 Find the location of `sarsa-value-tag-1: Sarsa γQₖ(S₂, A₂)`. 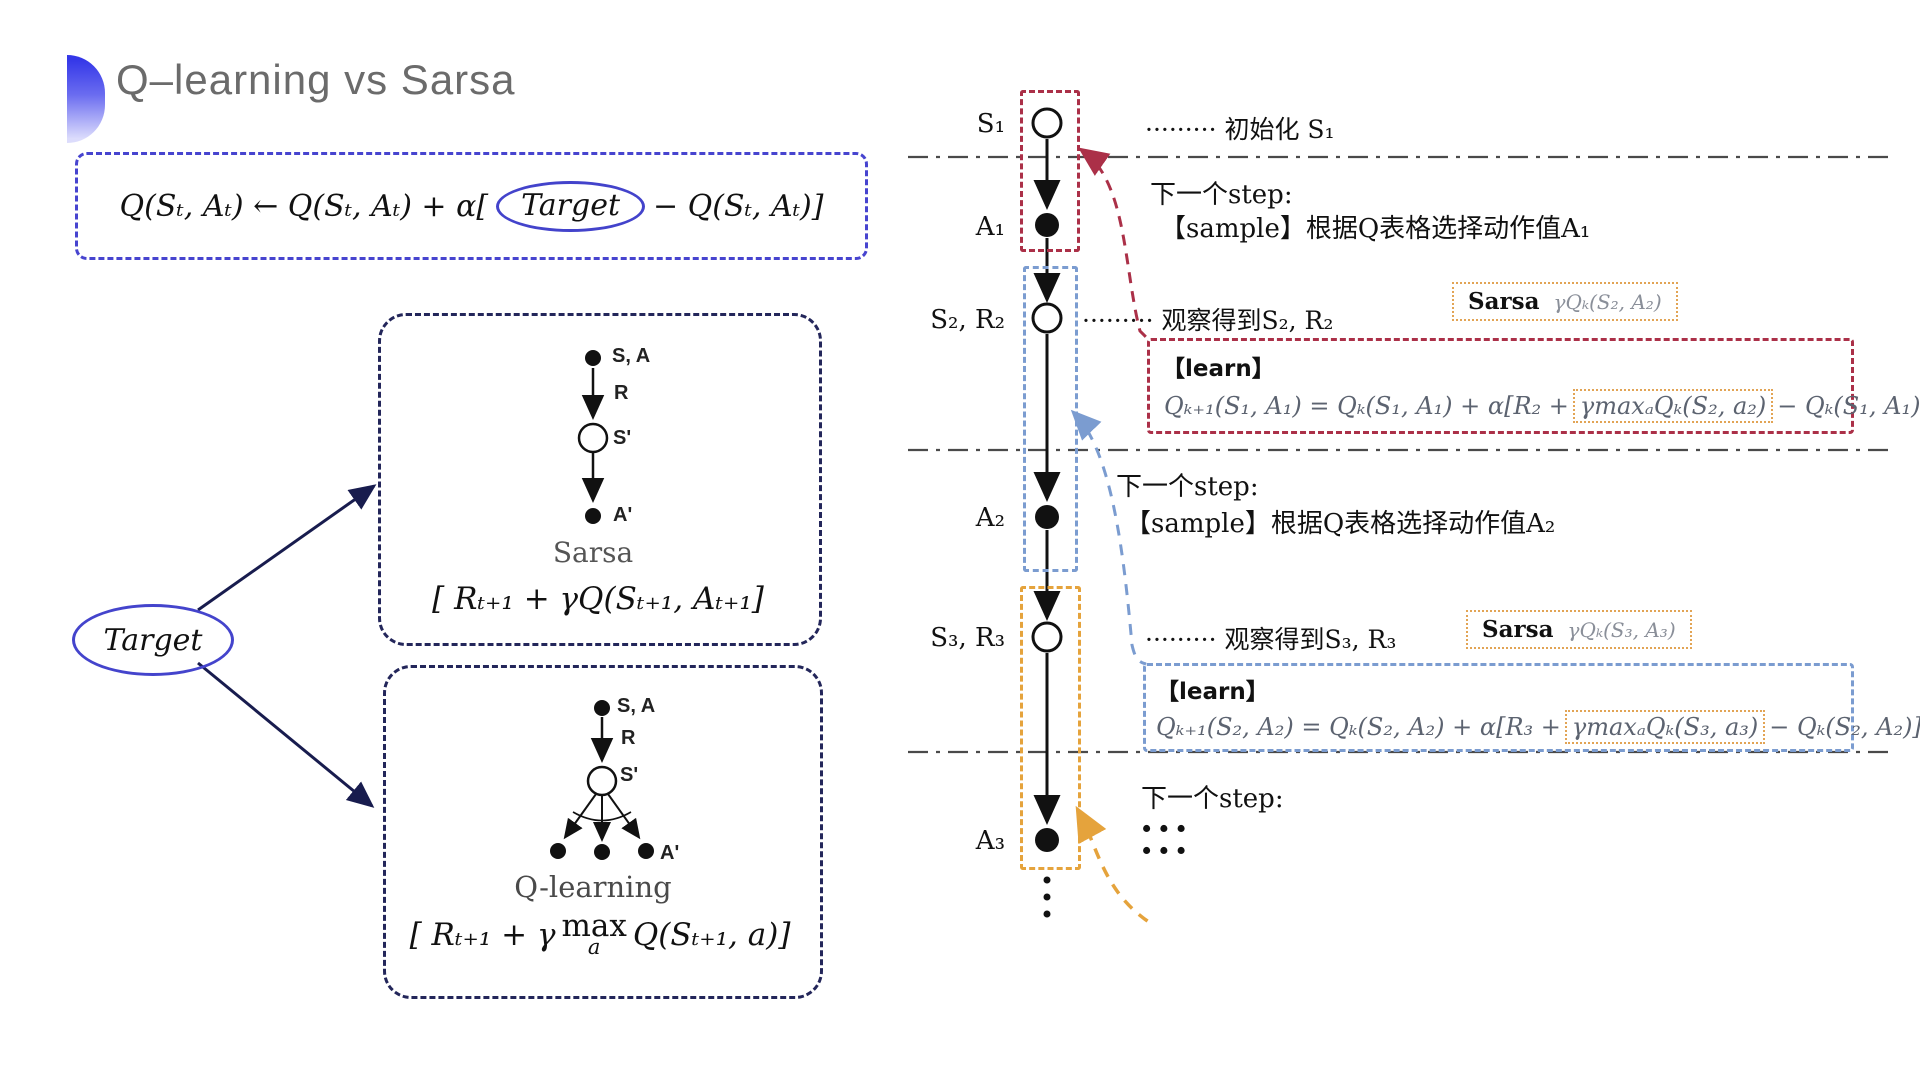

sarsa-value-tag-1: Sarsa γQₖ(S₂, A₂) is located at coordinates (1565, 301).